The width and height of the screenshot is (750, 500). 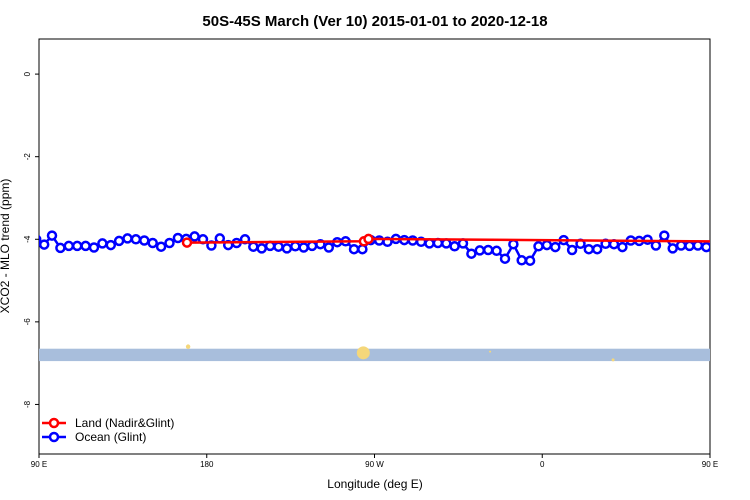 I want to click on legend-label-land: Land (Nadir&Glint), so click(x=124, y=423).